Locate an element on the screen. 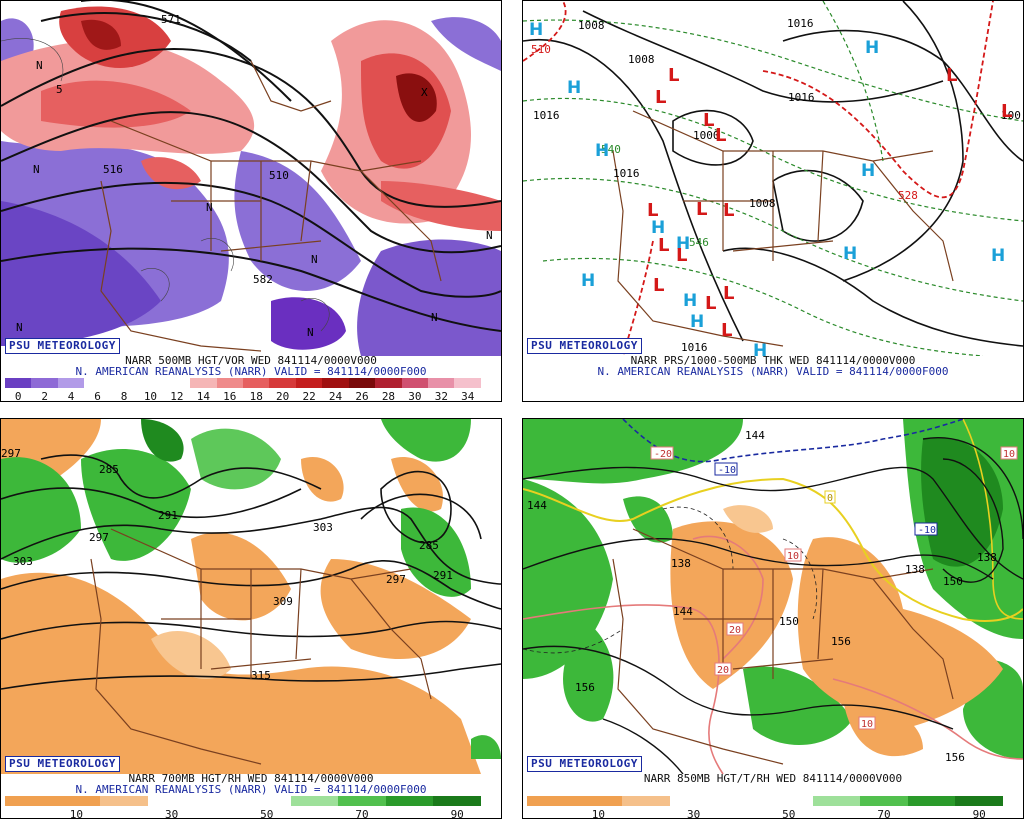  colorbar-tick: 22 is located at coordinates (309, 396).